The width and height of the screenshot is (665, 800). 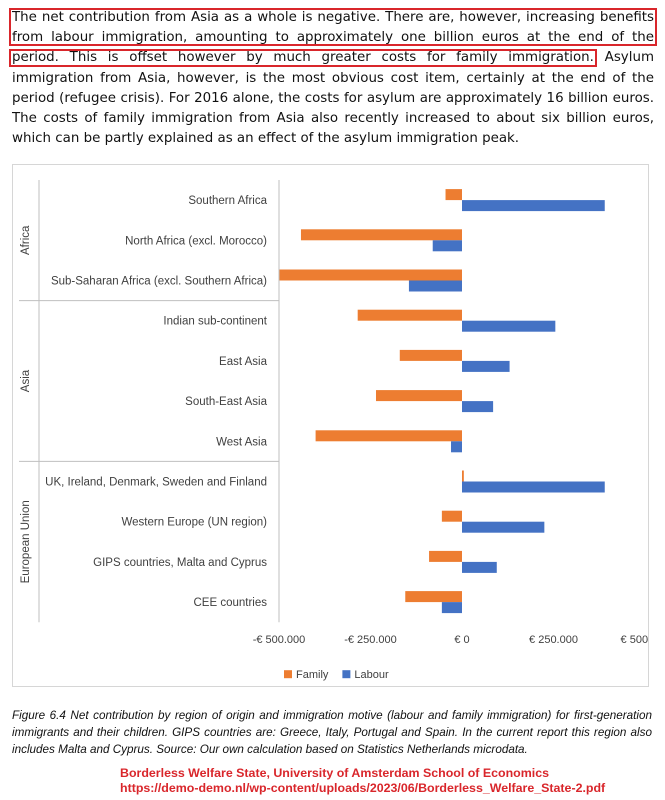 I want to click on x-tick-label: -€ 500.000, so click(x=279, y=640).